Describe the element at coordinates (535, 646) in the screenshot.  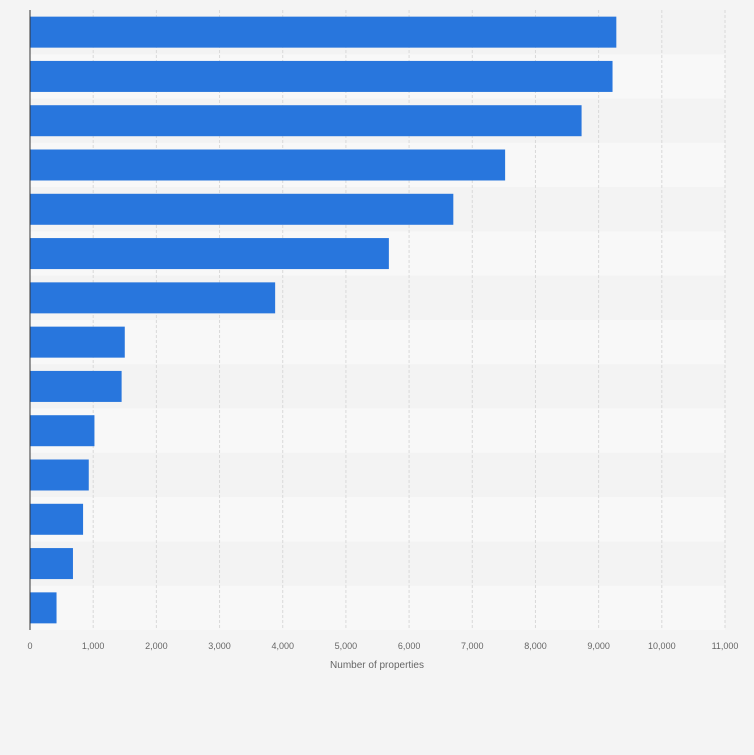
I see `x-tick-label: 8,000` at that location.